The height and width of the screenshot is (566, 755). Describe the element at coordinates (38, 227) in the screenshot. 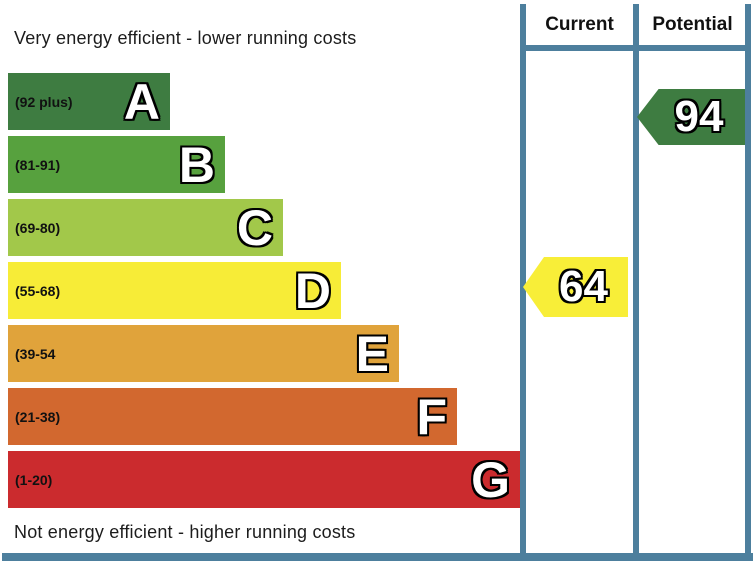

I see `band-c-range-label: (69-80)` at that location.